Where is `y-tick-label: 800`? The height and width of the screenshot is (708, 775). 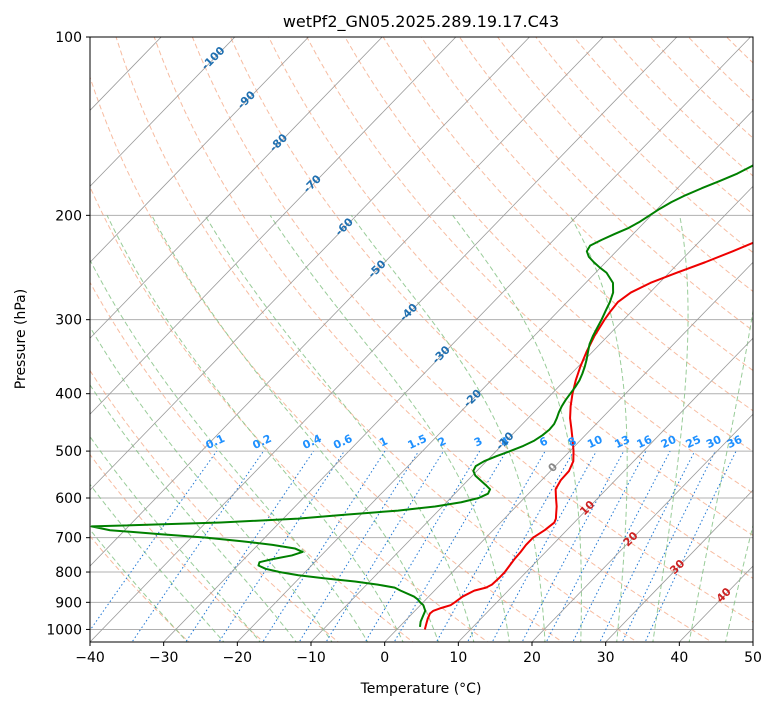 y-tick-label: 800 is located at coordinates (68, 573).